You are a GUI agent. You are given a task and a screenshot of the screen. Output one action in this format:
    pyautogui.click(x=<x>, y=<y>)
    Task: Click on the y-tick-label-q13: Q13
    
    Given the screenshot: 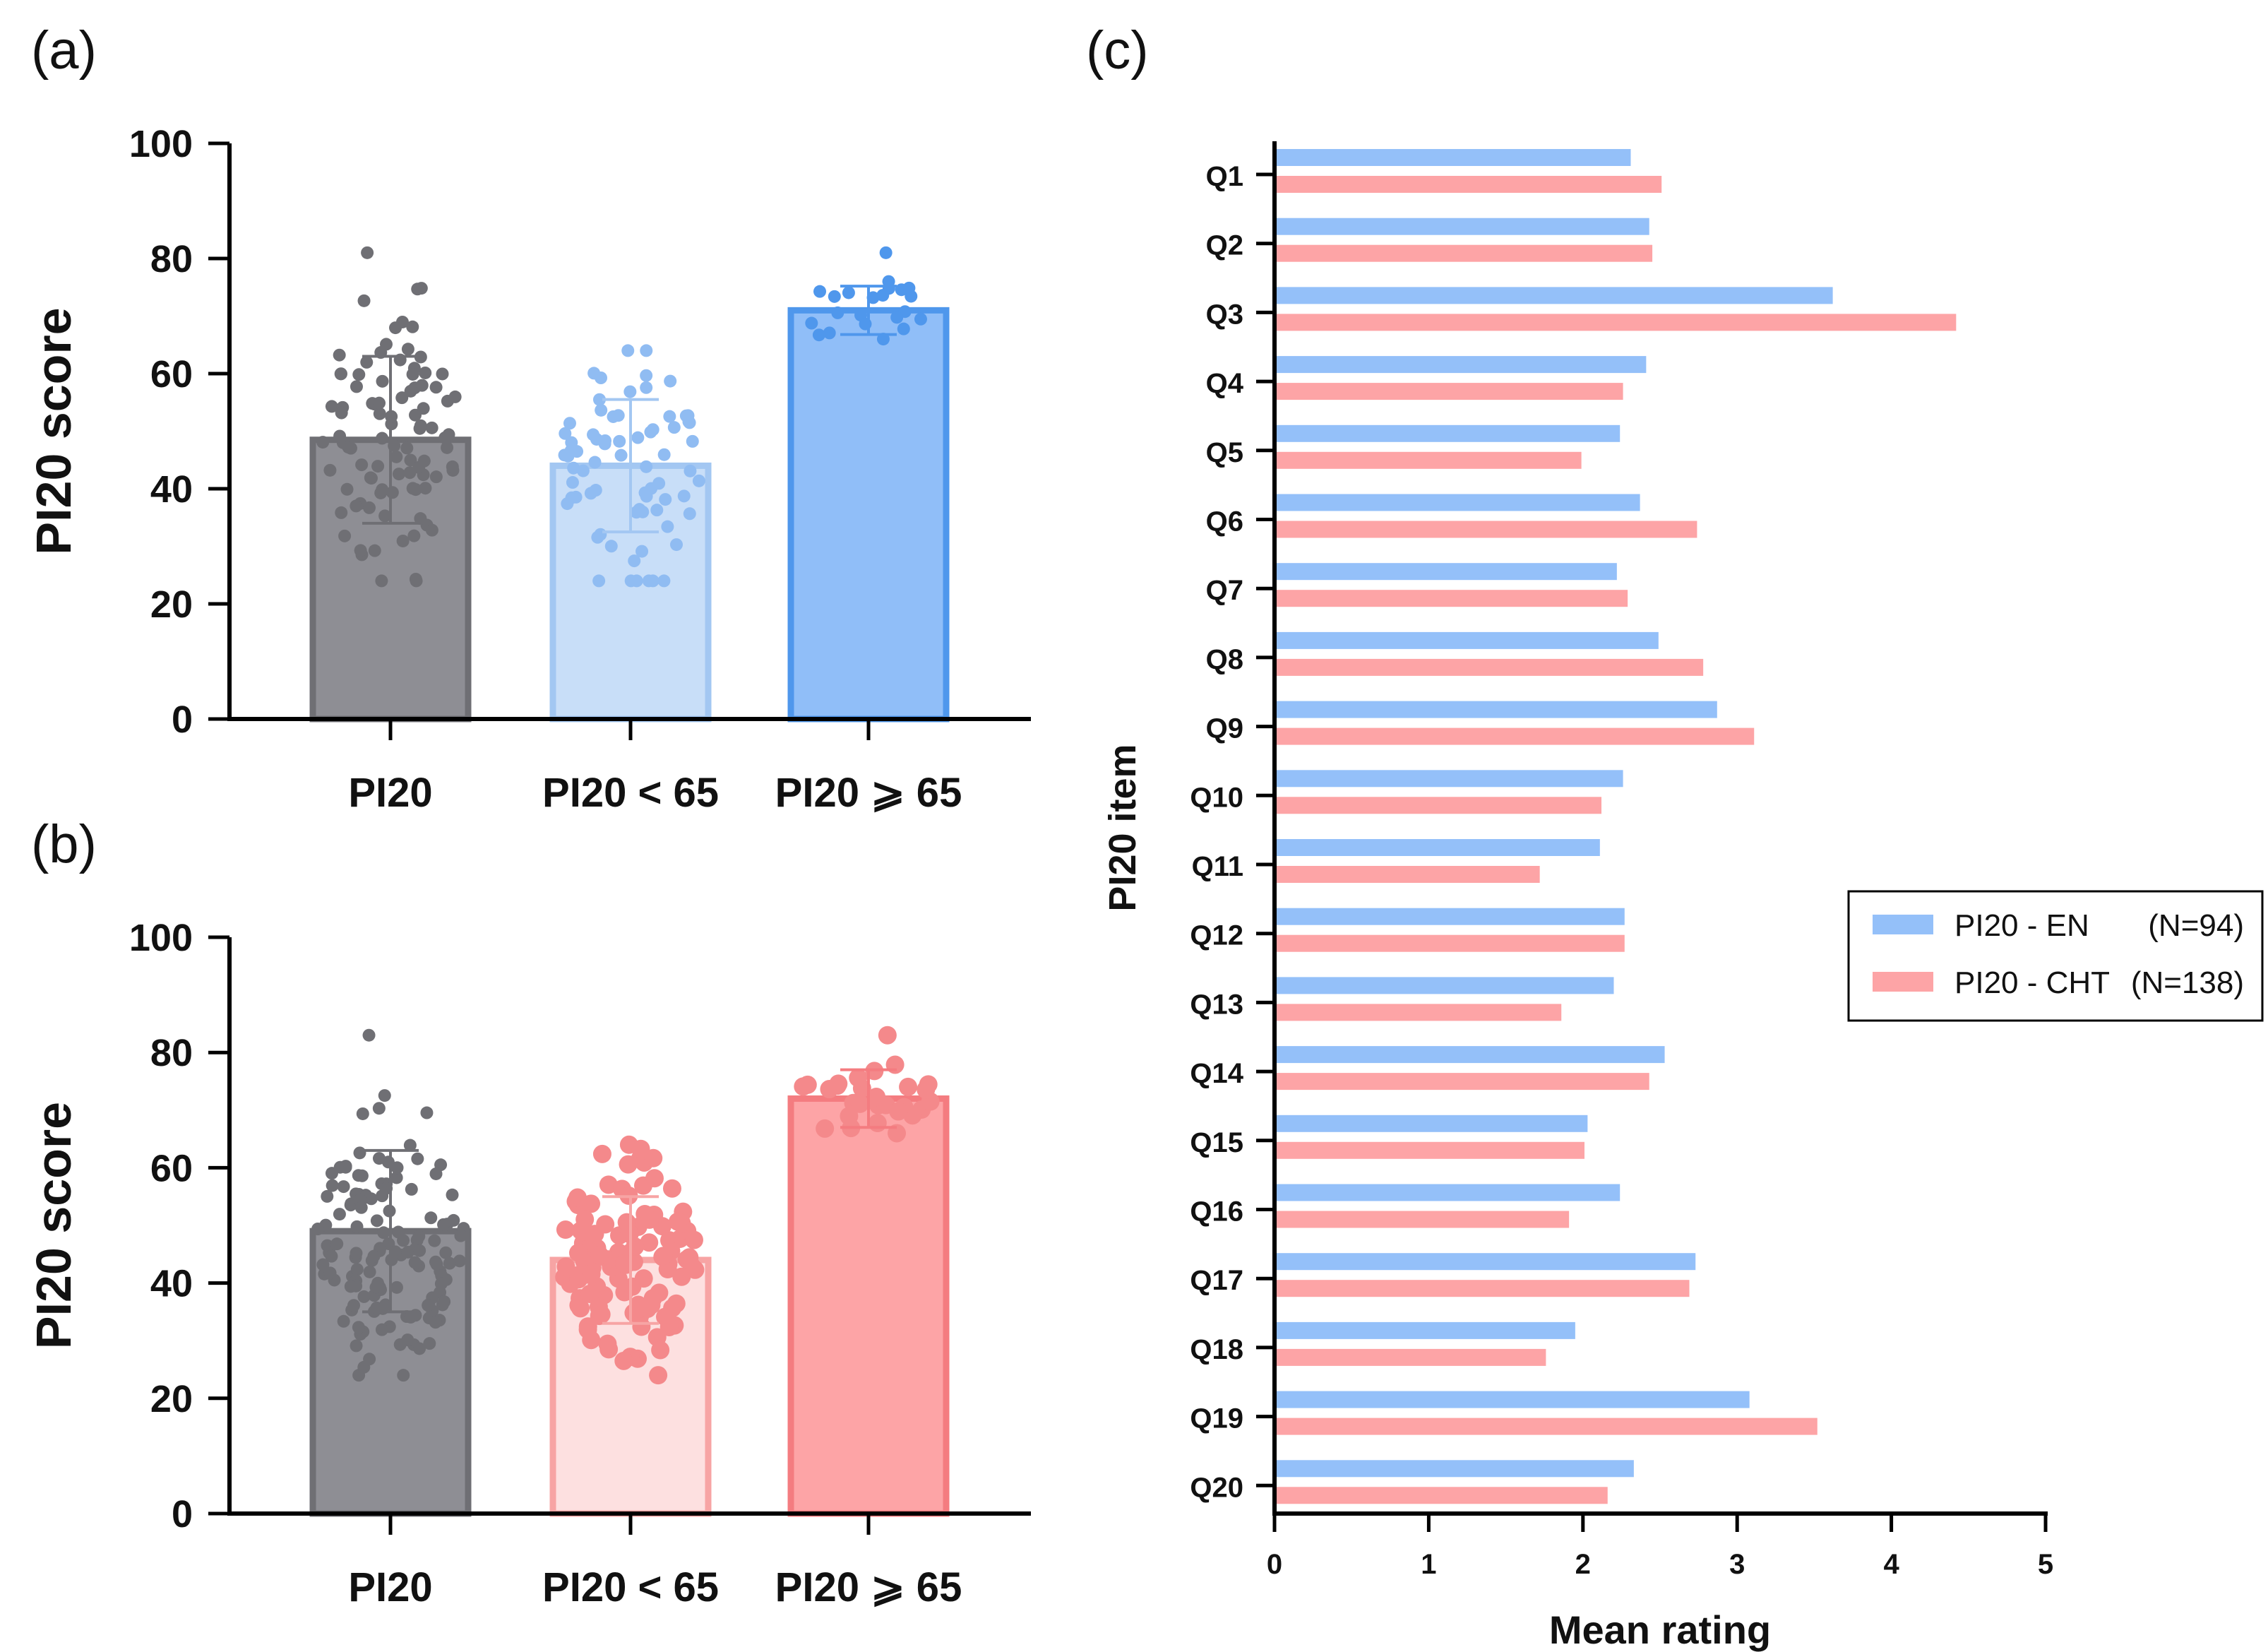 What is the action you would take?
    pyautogui.click(x=1217, y=1004)
    